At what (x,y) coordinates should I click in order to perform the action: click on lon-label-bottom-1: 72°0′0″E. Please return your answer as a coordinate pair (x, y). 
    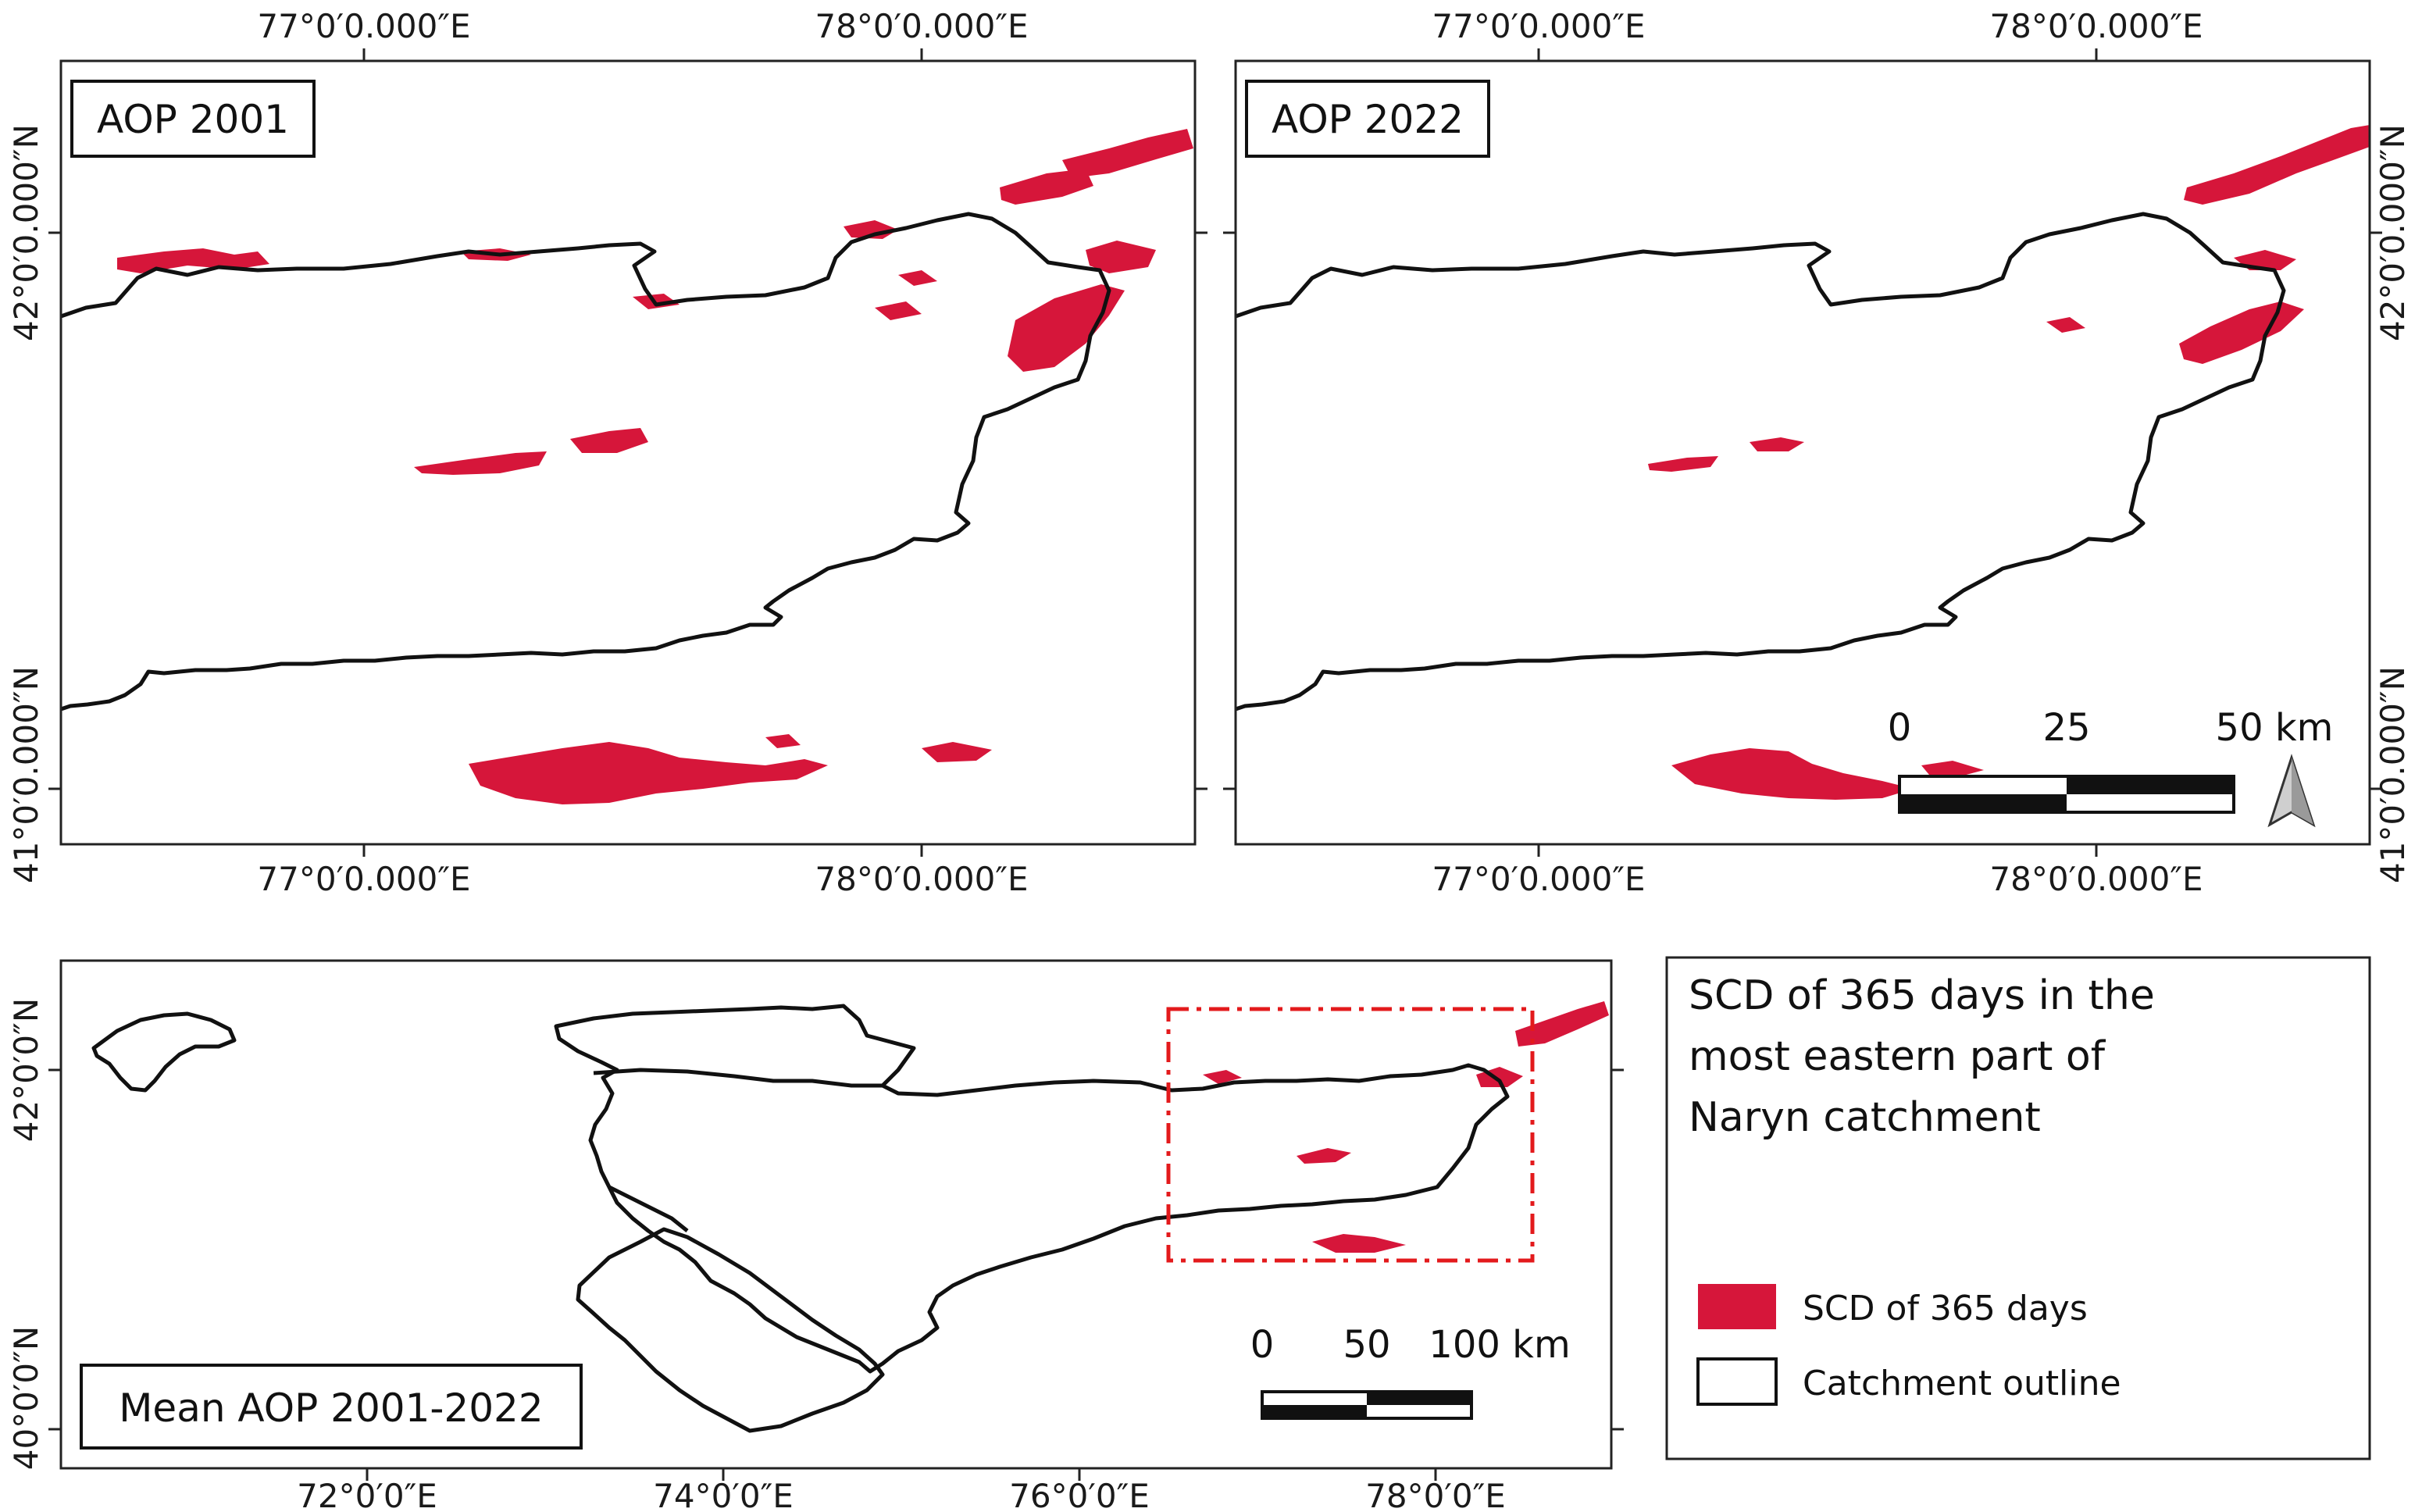
    Looking at the image, I should click on (367, 1494).